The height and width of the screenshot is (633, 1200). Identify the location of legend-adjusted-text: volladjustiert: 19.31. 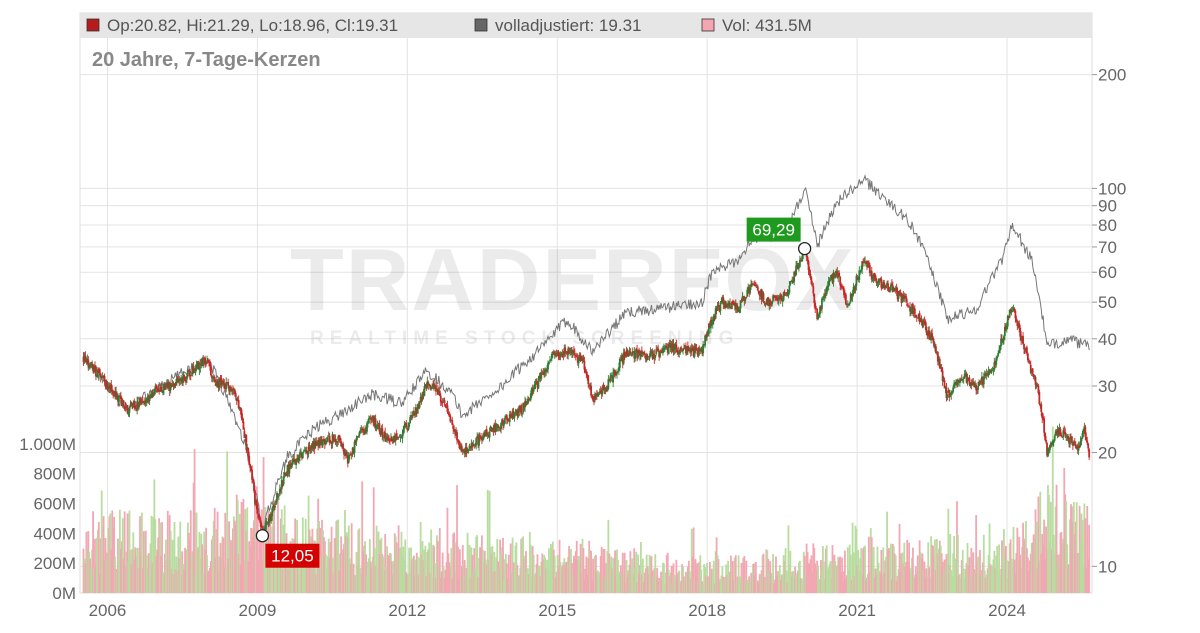
(568, 25).